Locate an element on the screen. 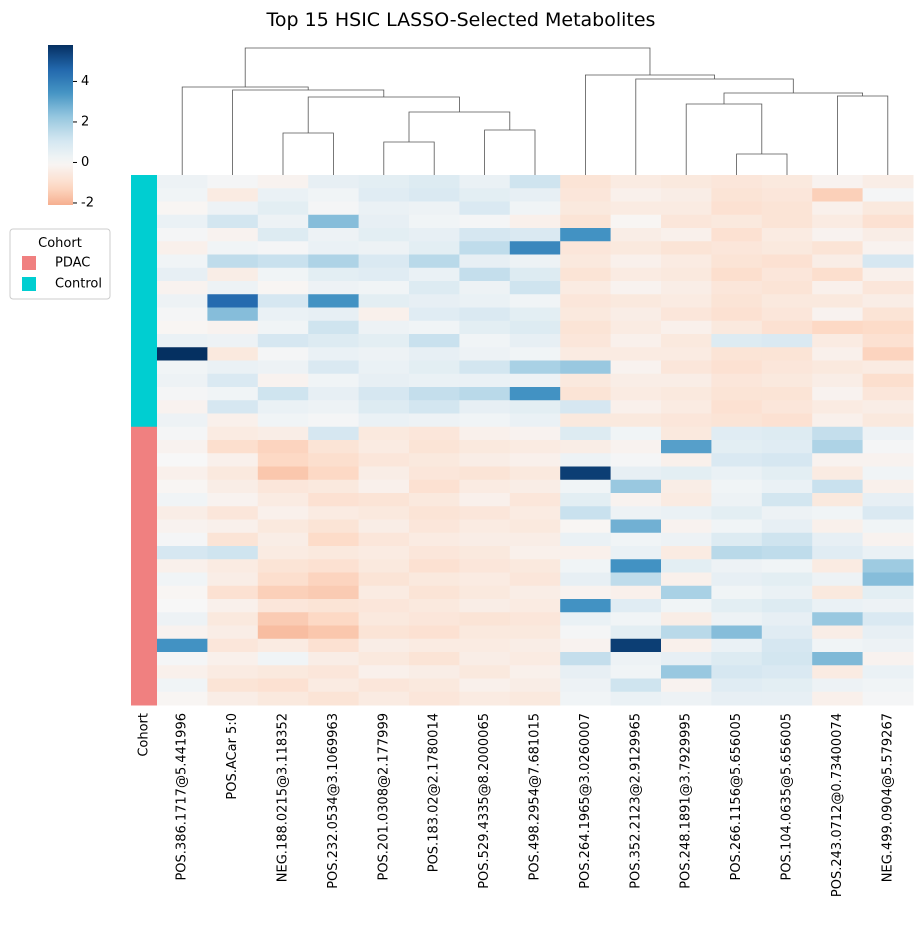  legend-swatch is located at coordinates (29, 284).